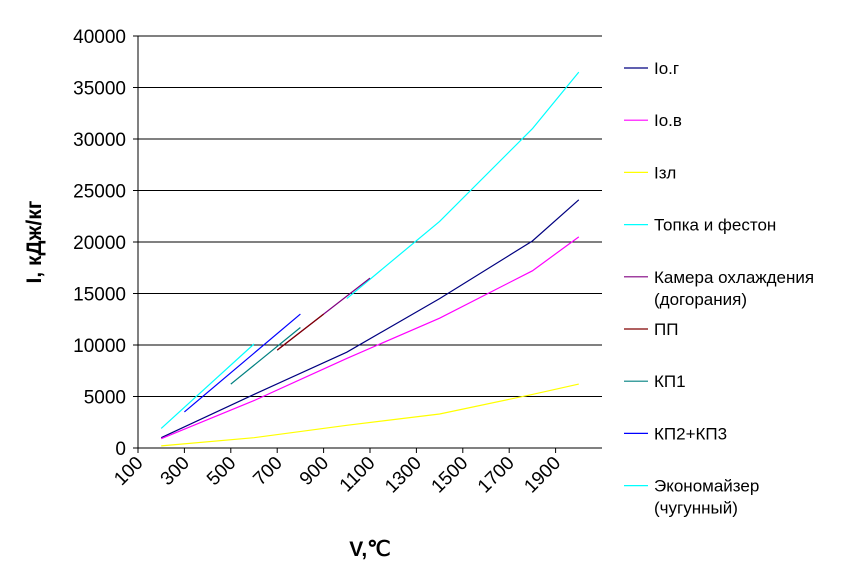 The height and width of the screenshot is (584, 856). I want to click on x-tick-label: 500, so click(221, 471).